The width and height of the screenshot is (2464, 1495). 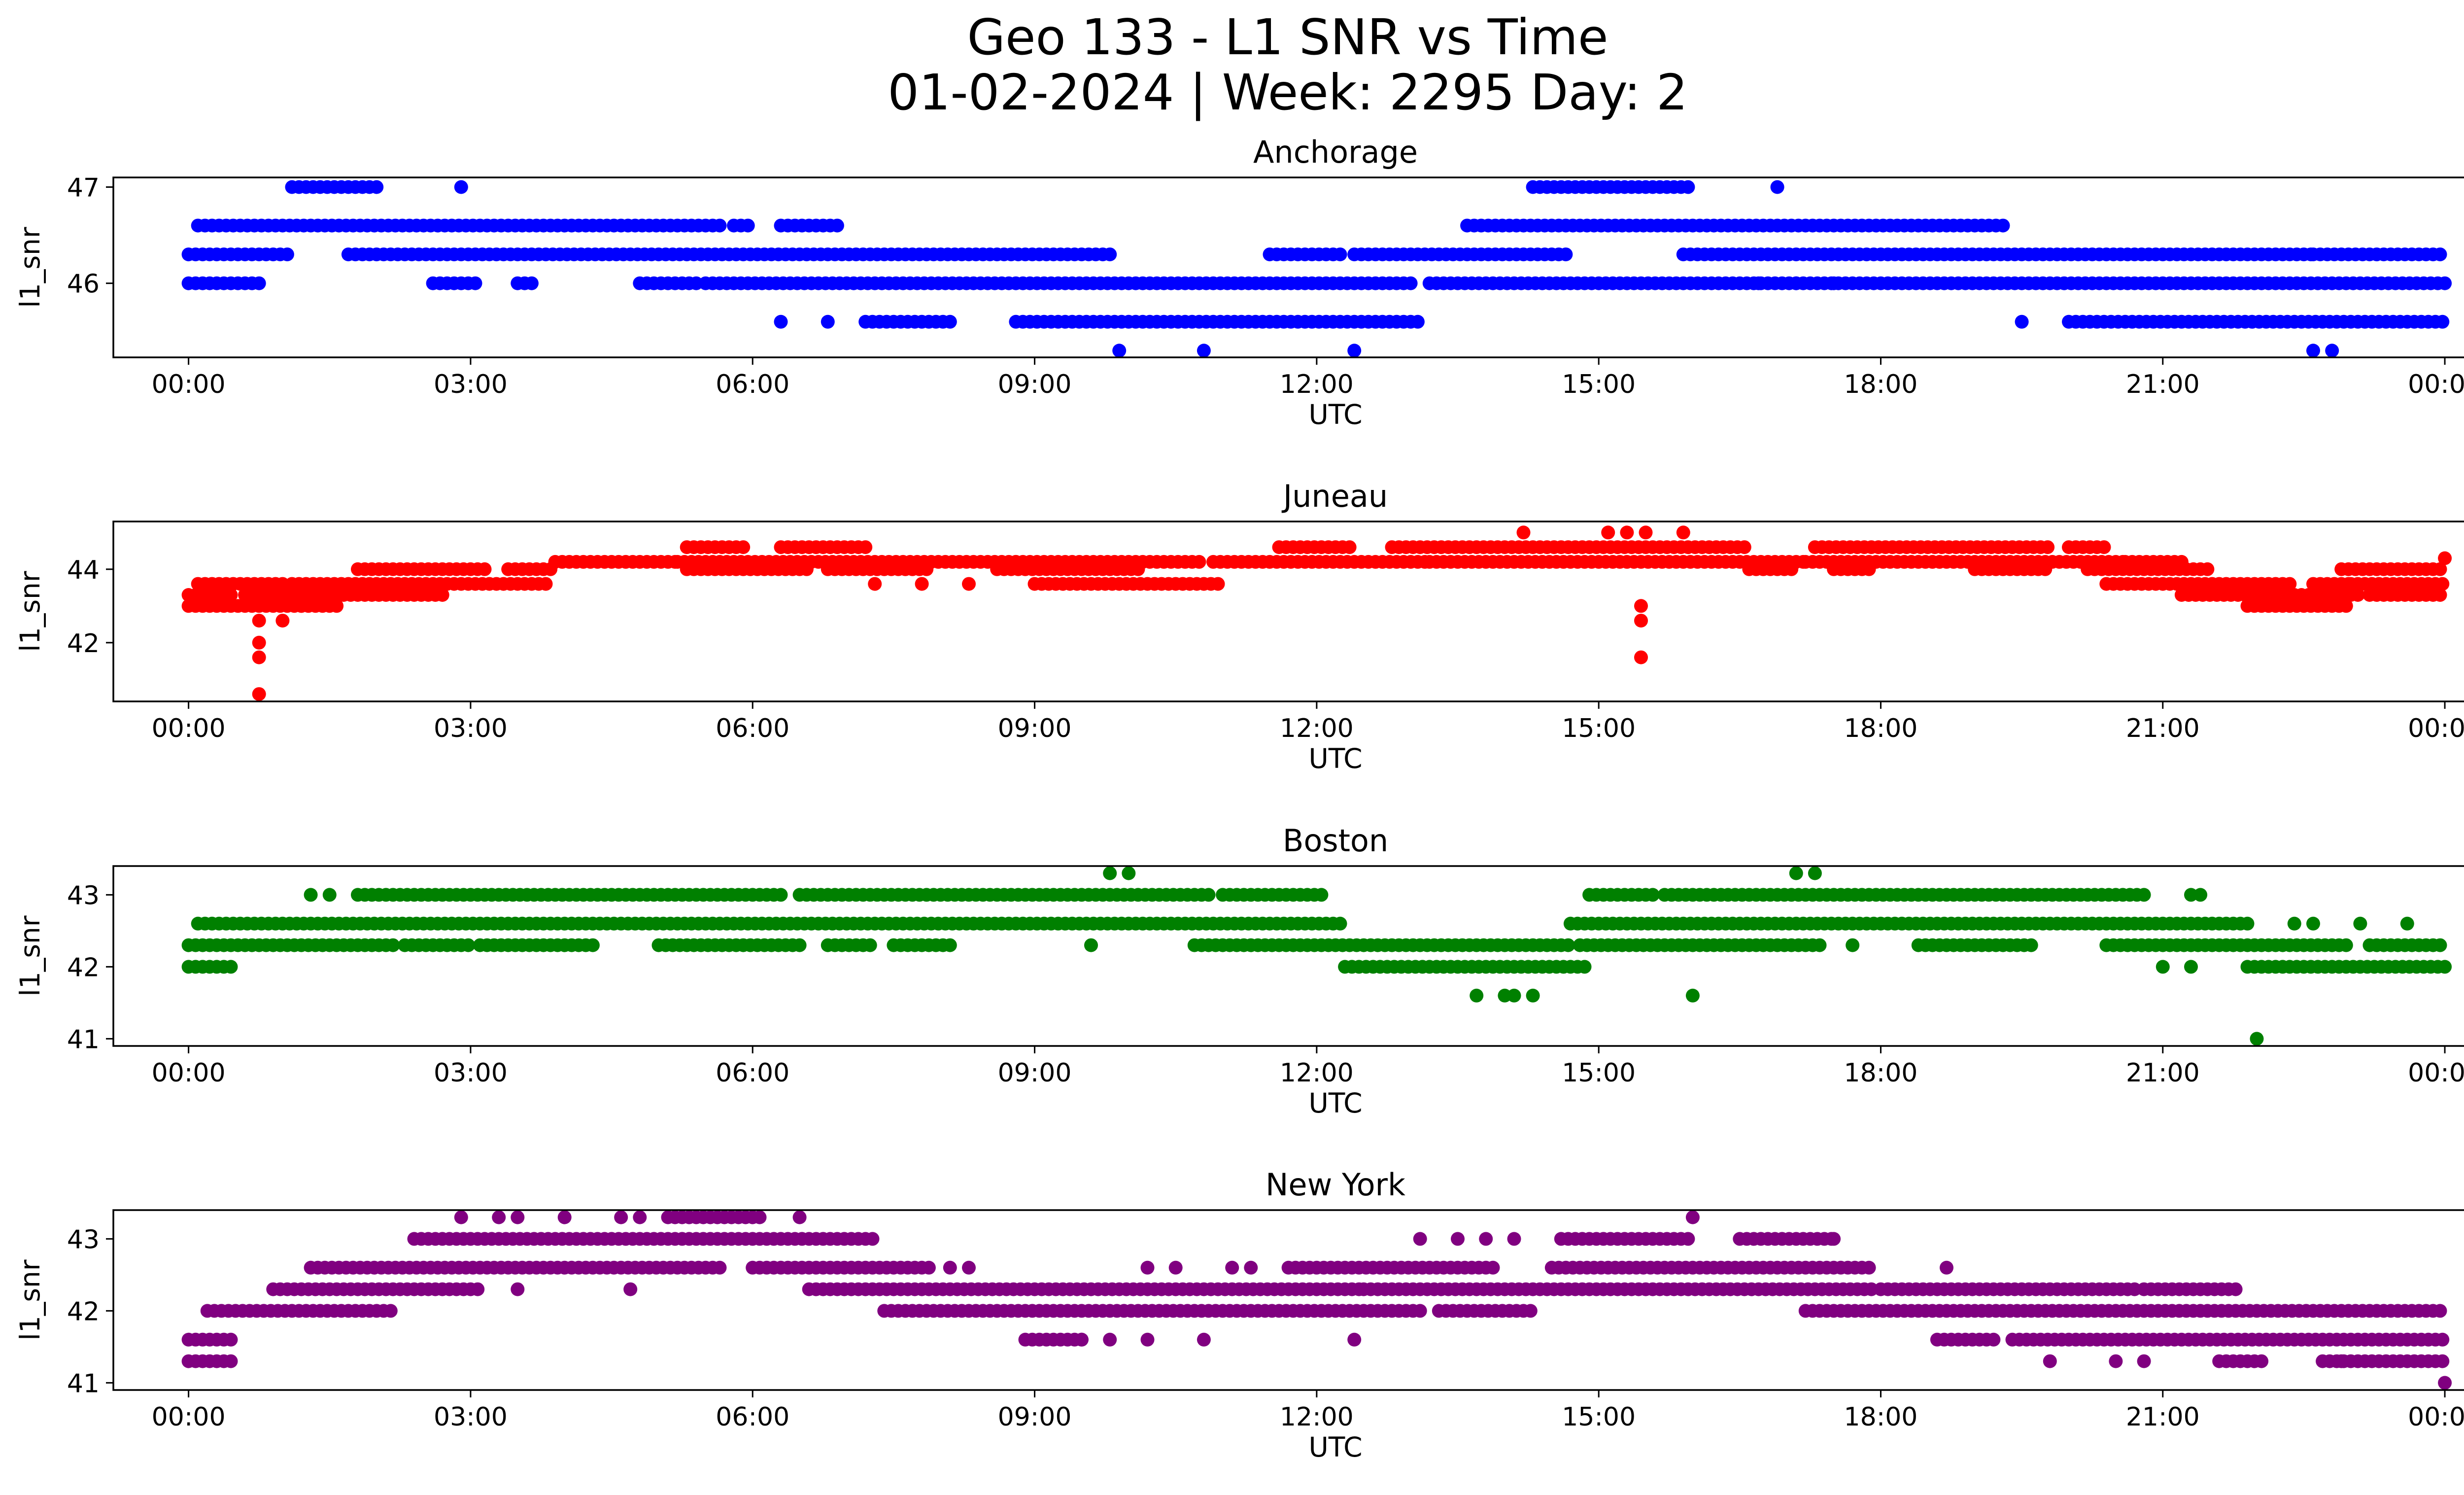 I want to click on y-tick-label: 44, so click(x=83, y=570).